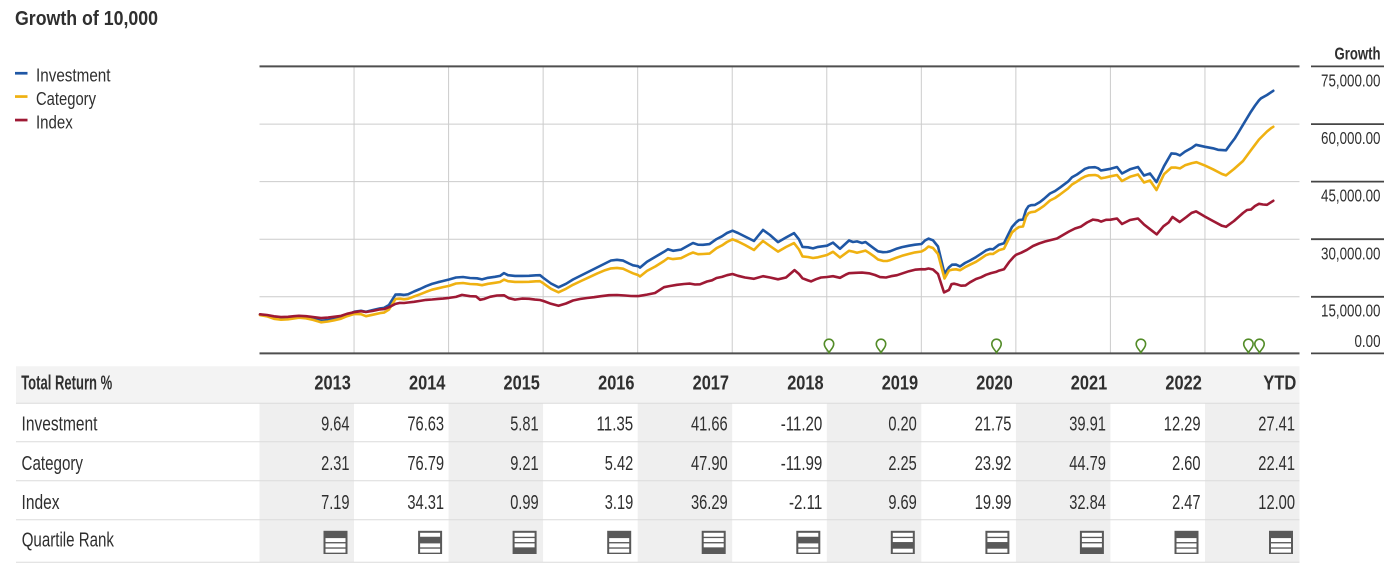  I want to click on svg-text: 2.60, so click(1186, 463).